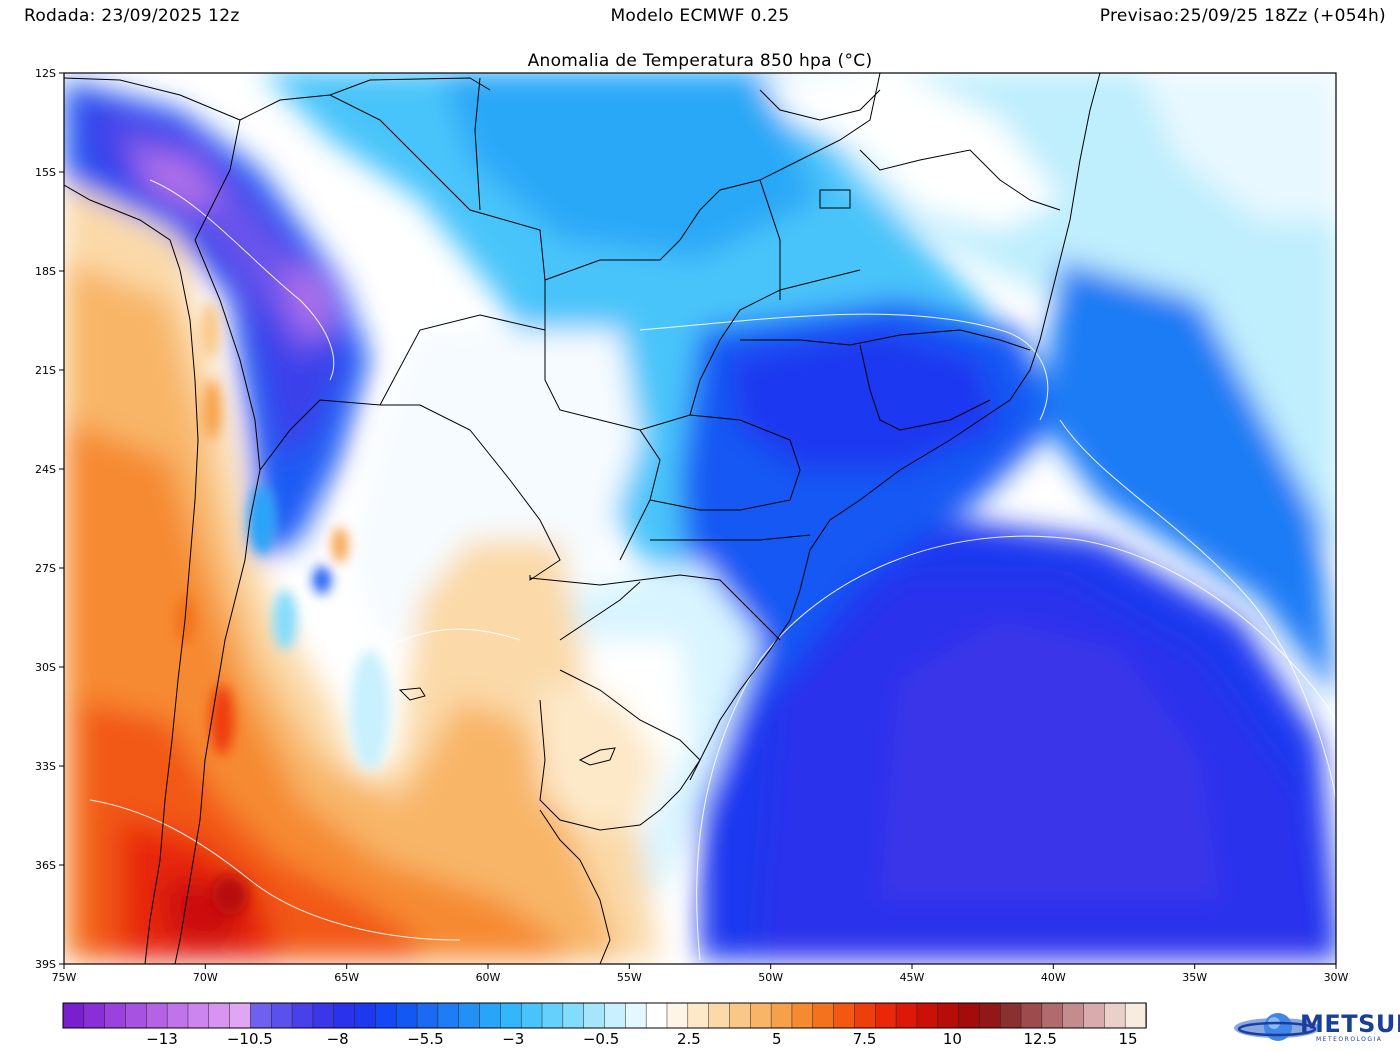  Describe the element at coordinates (1336, 977) in the screenshot. I see `lon-tick-label: 30W` at that location.